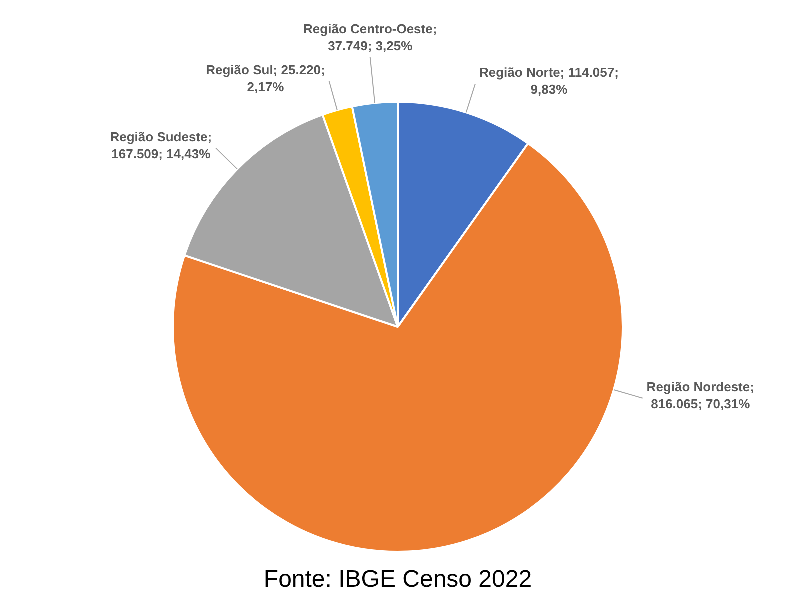  Describe the element at coordinates (700, 395) in the screenshot. I see `slice-label: Região Nordeste; 816.065; 70,31%` at that location.